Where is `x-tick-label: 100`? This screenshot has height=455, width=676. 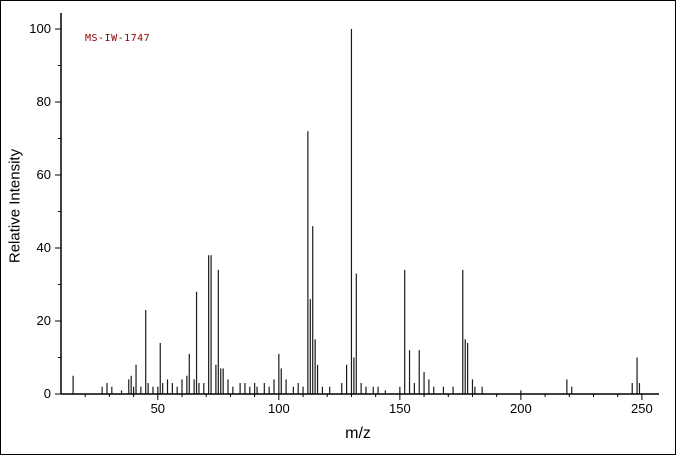 x-tick-label: 100 is located at coordinates (279, 408).